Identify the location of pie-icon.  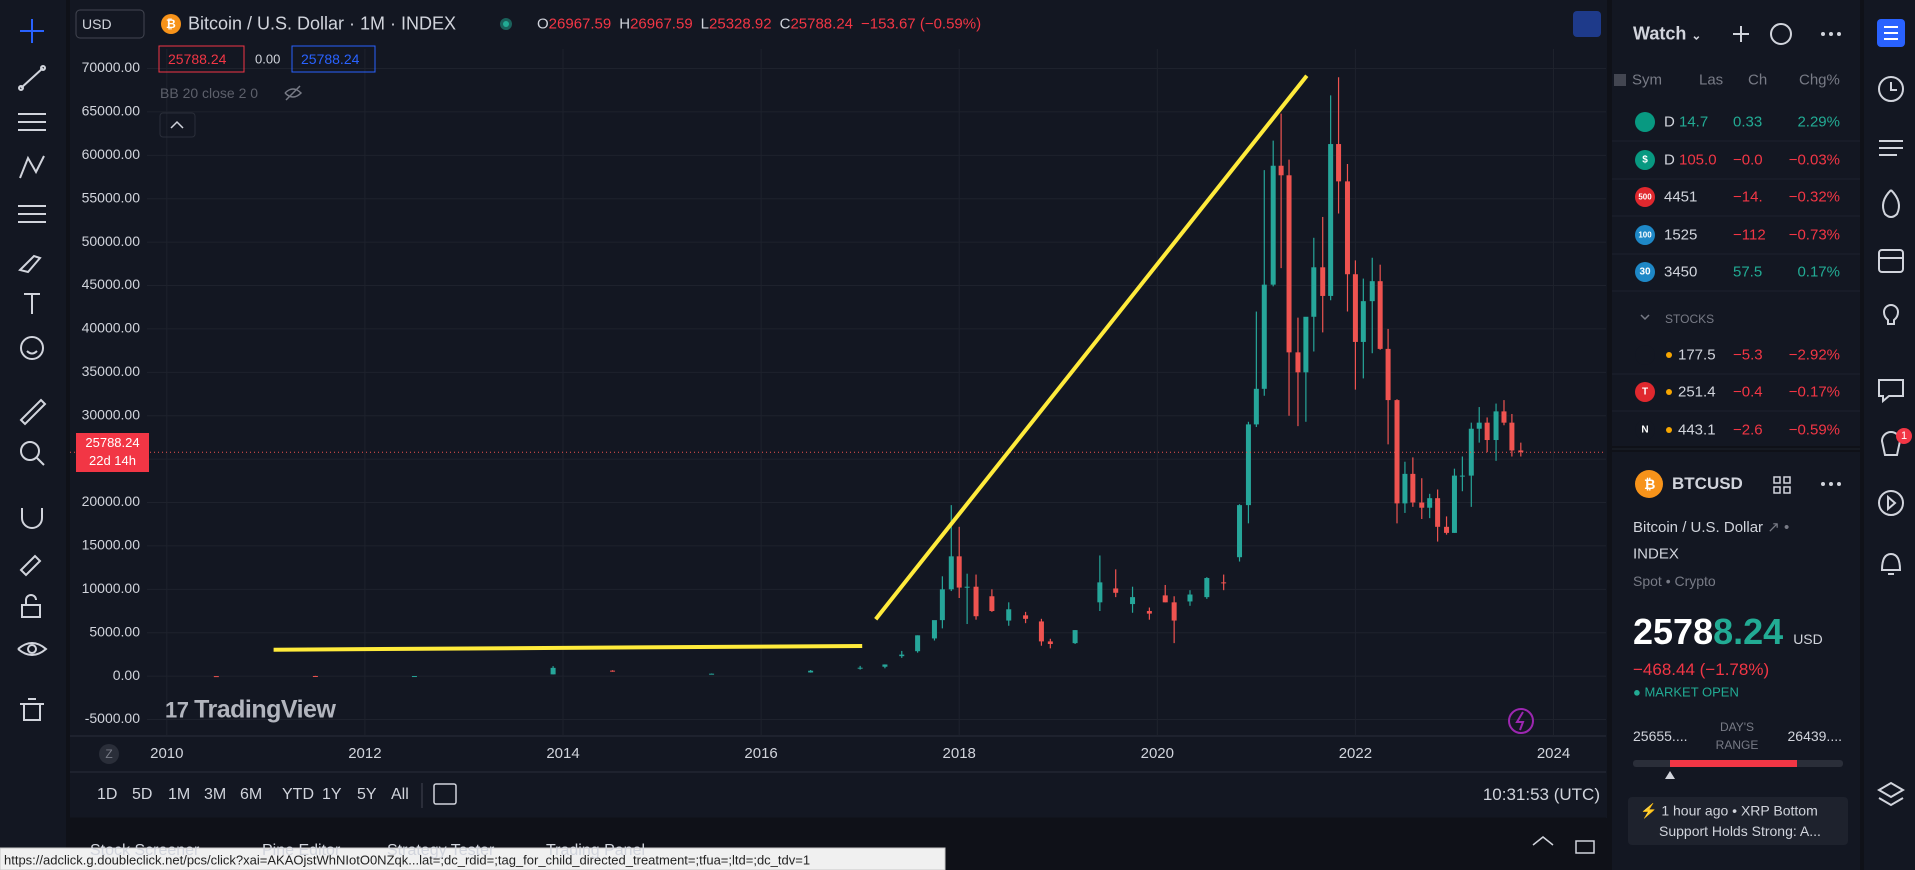
(1781, 34).